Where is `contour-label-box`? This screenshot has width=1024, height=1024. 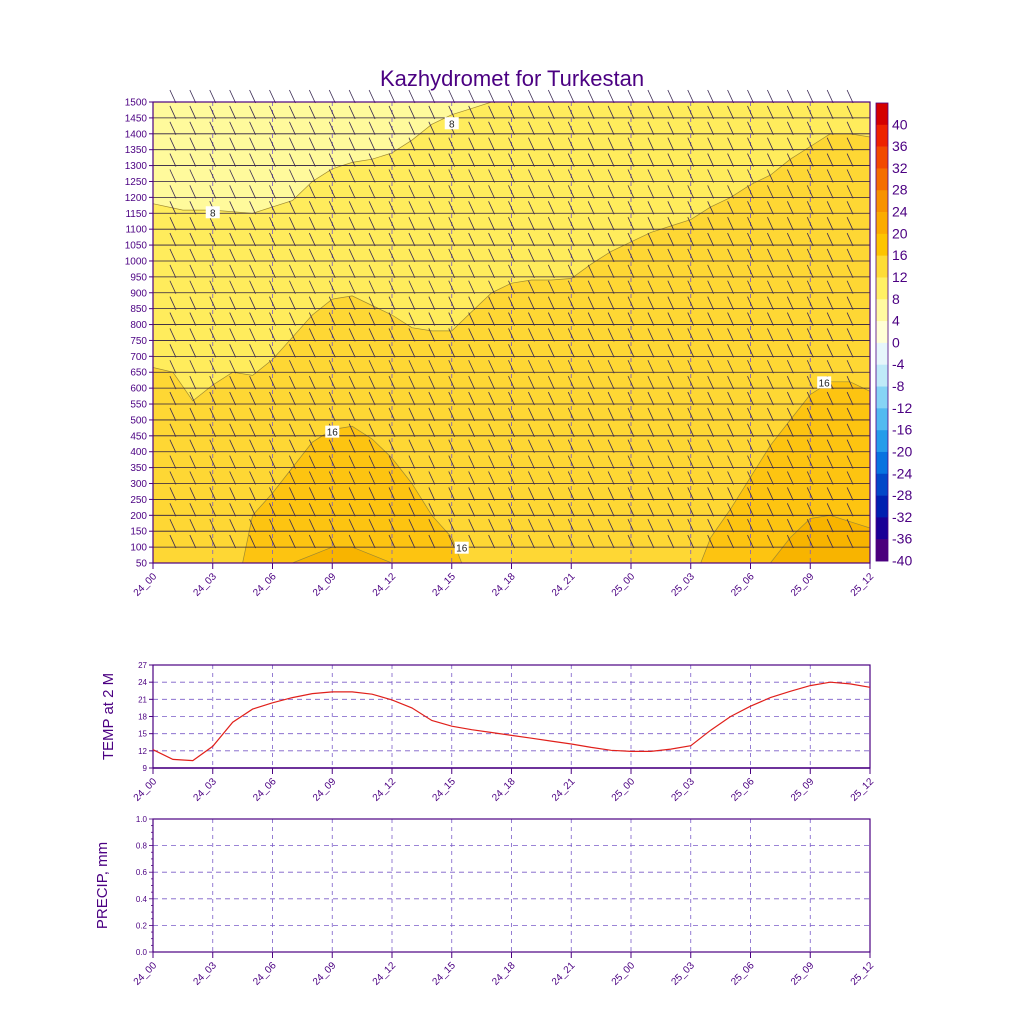 contour-label-box is located at coordinates (212, 212).